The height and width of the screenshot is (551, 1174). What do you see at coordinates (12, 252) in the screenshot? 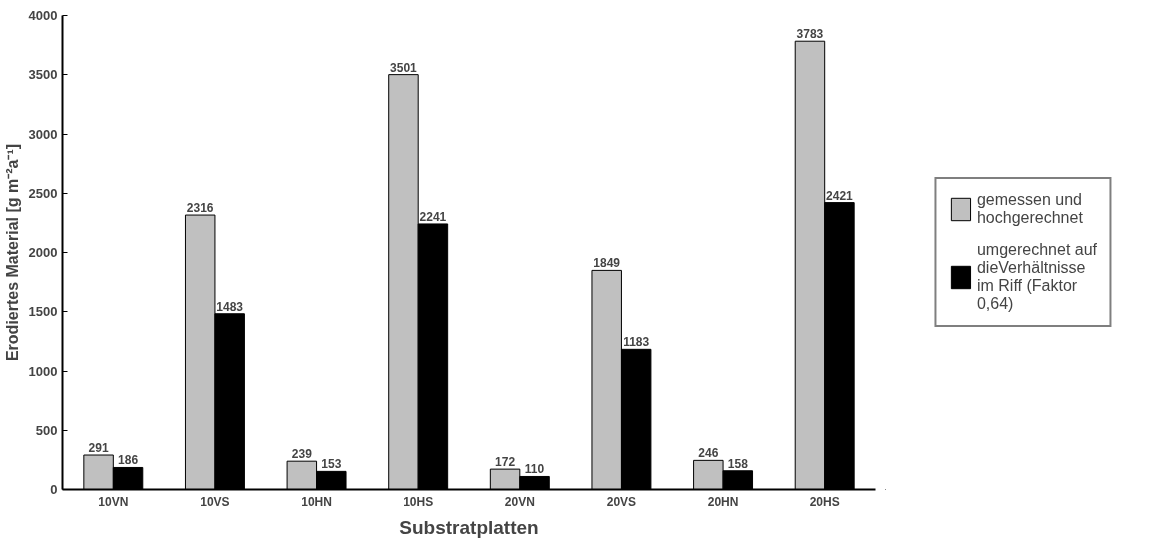
I see `y-axis-title: Erodiertes Material [g m⁻²a⁻¹]` at bounding box center [12, 252].